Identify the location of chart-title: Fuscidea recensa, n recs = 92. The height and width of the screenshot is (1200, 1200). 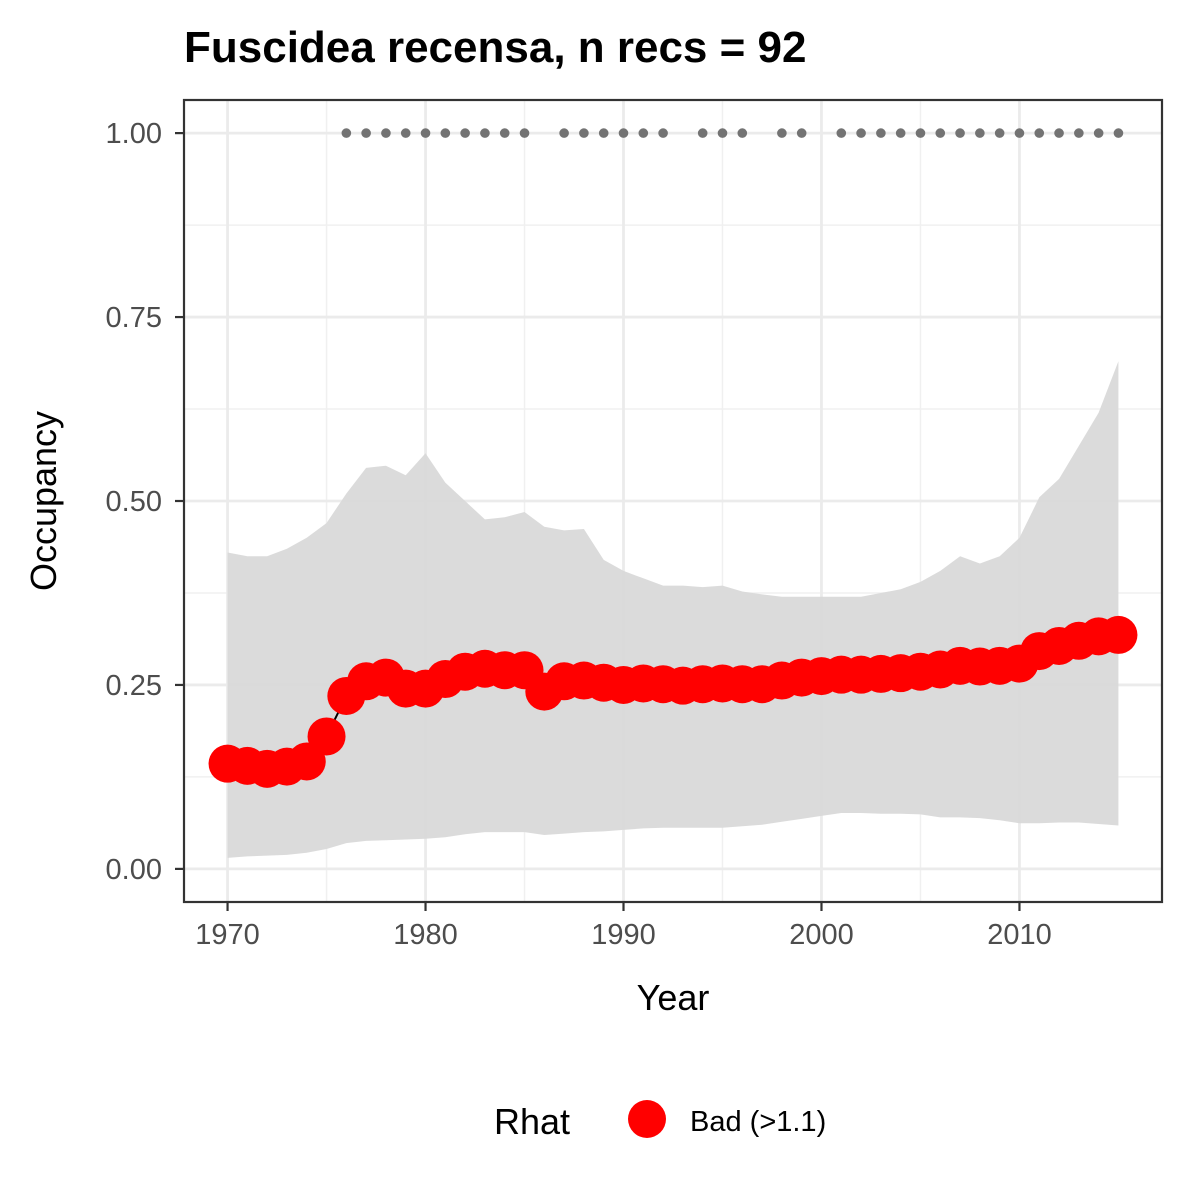
(495, 47).